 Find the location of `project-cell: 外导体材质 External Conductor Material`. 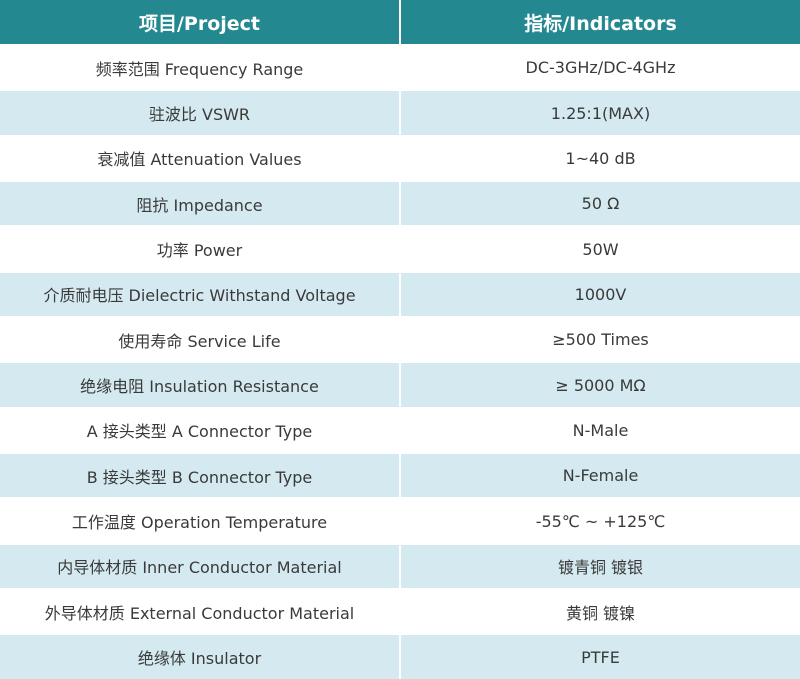

project-cell: 外导体材质 External Conductor Material is located at coordinates (200, 612).